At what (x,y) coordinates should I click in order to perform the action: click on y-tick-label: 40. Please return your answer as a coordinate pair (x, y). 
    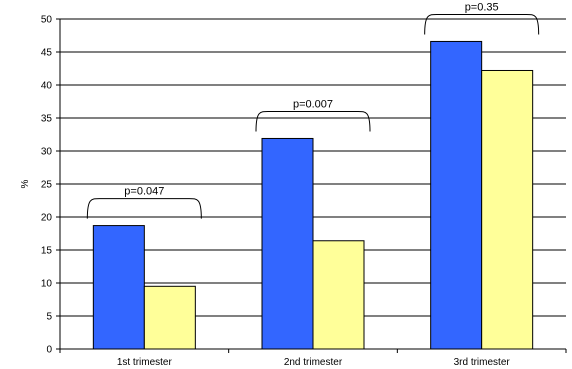
    Looking at the image, I should click on (47, 86).